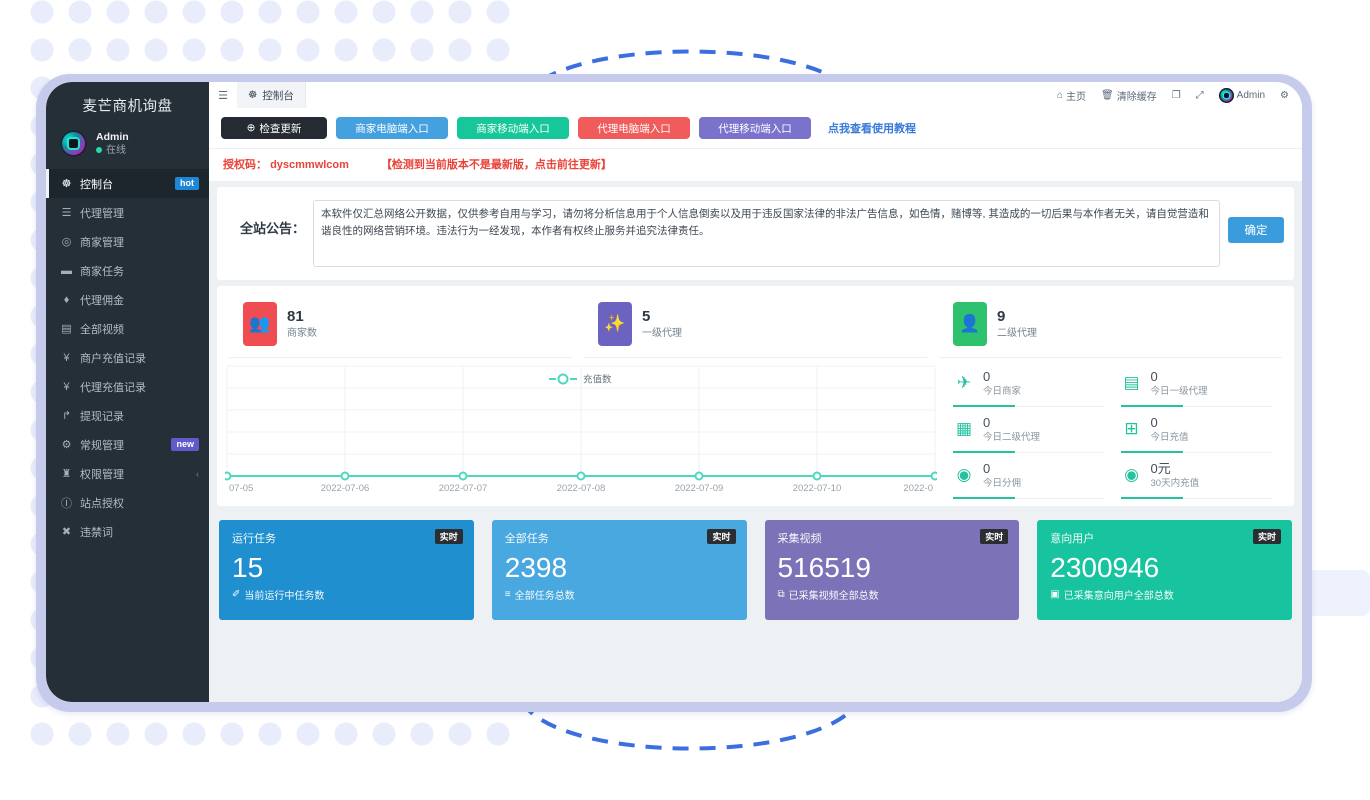 This screenshot has width=1370, height=800. I want to click on task-icon: ▬, so click(66, 270).